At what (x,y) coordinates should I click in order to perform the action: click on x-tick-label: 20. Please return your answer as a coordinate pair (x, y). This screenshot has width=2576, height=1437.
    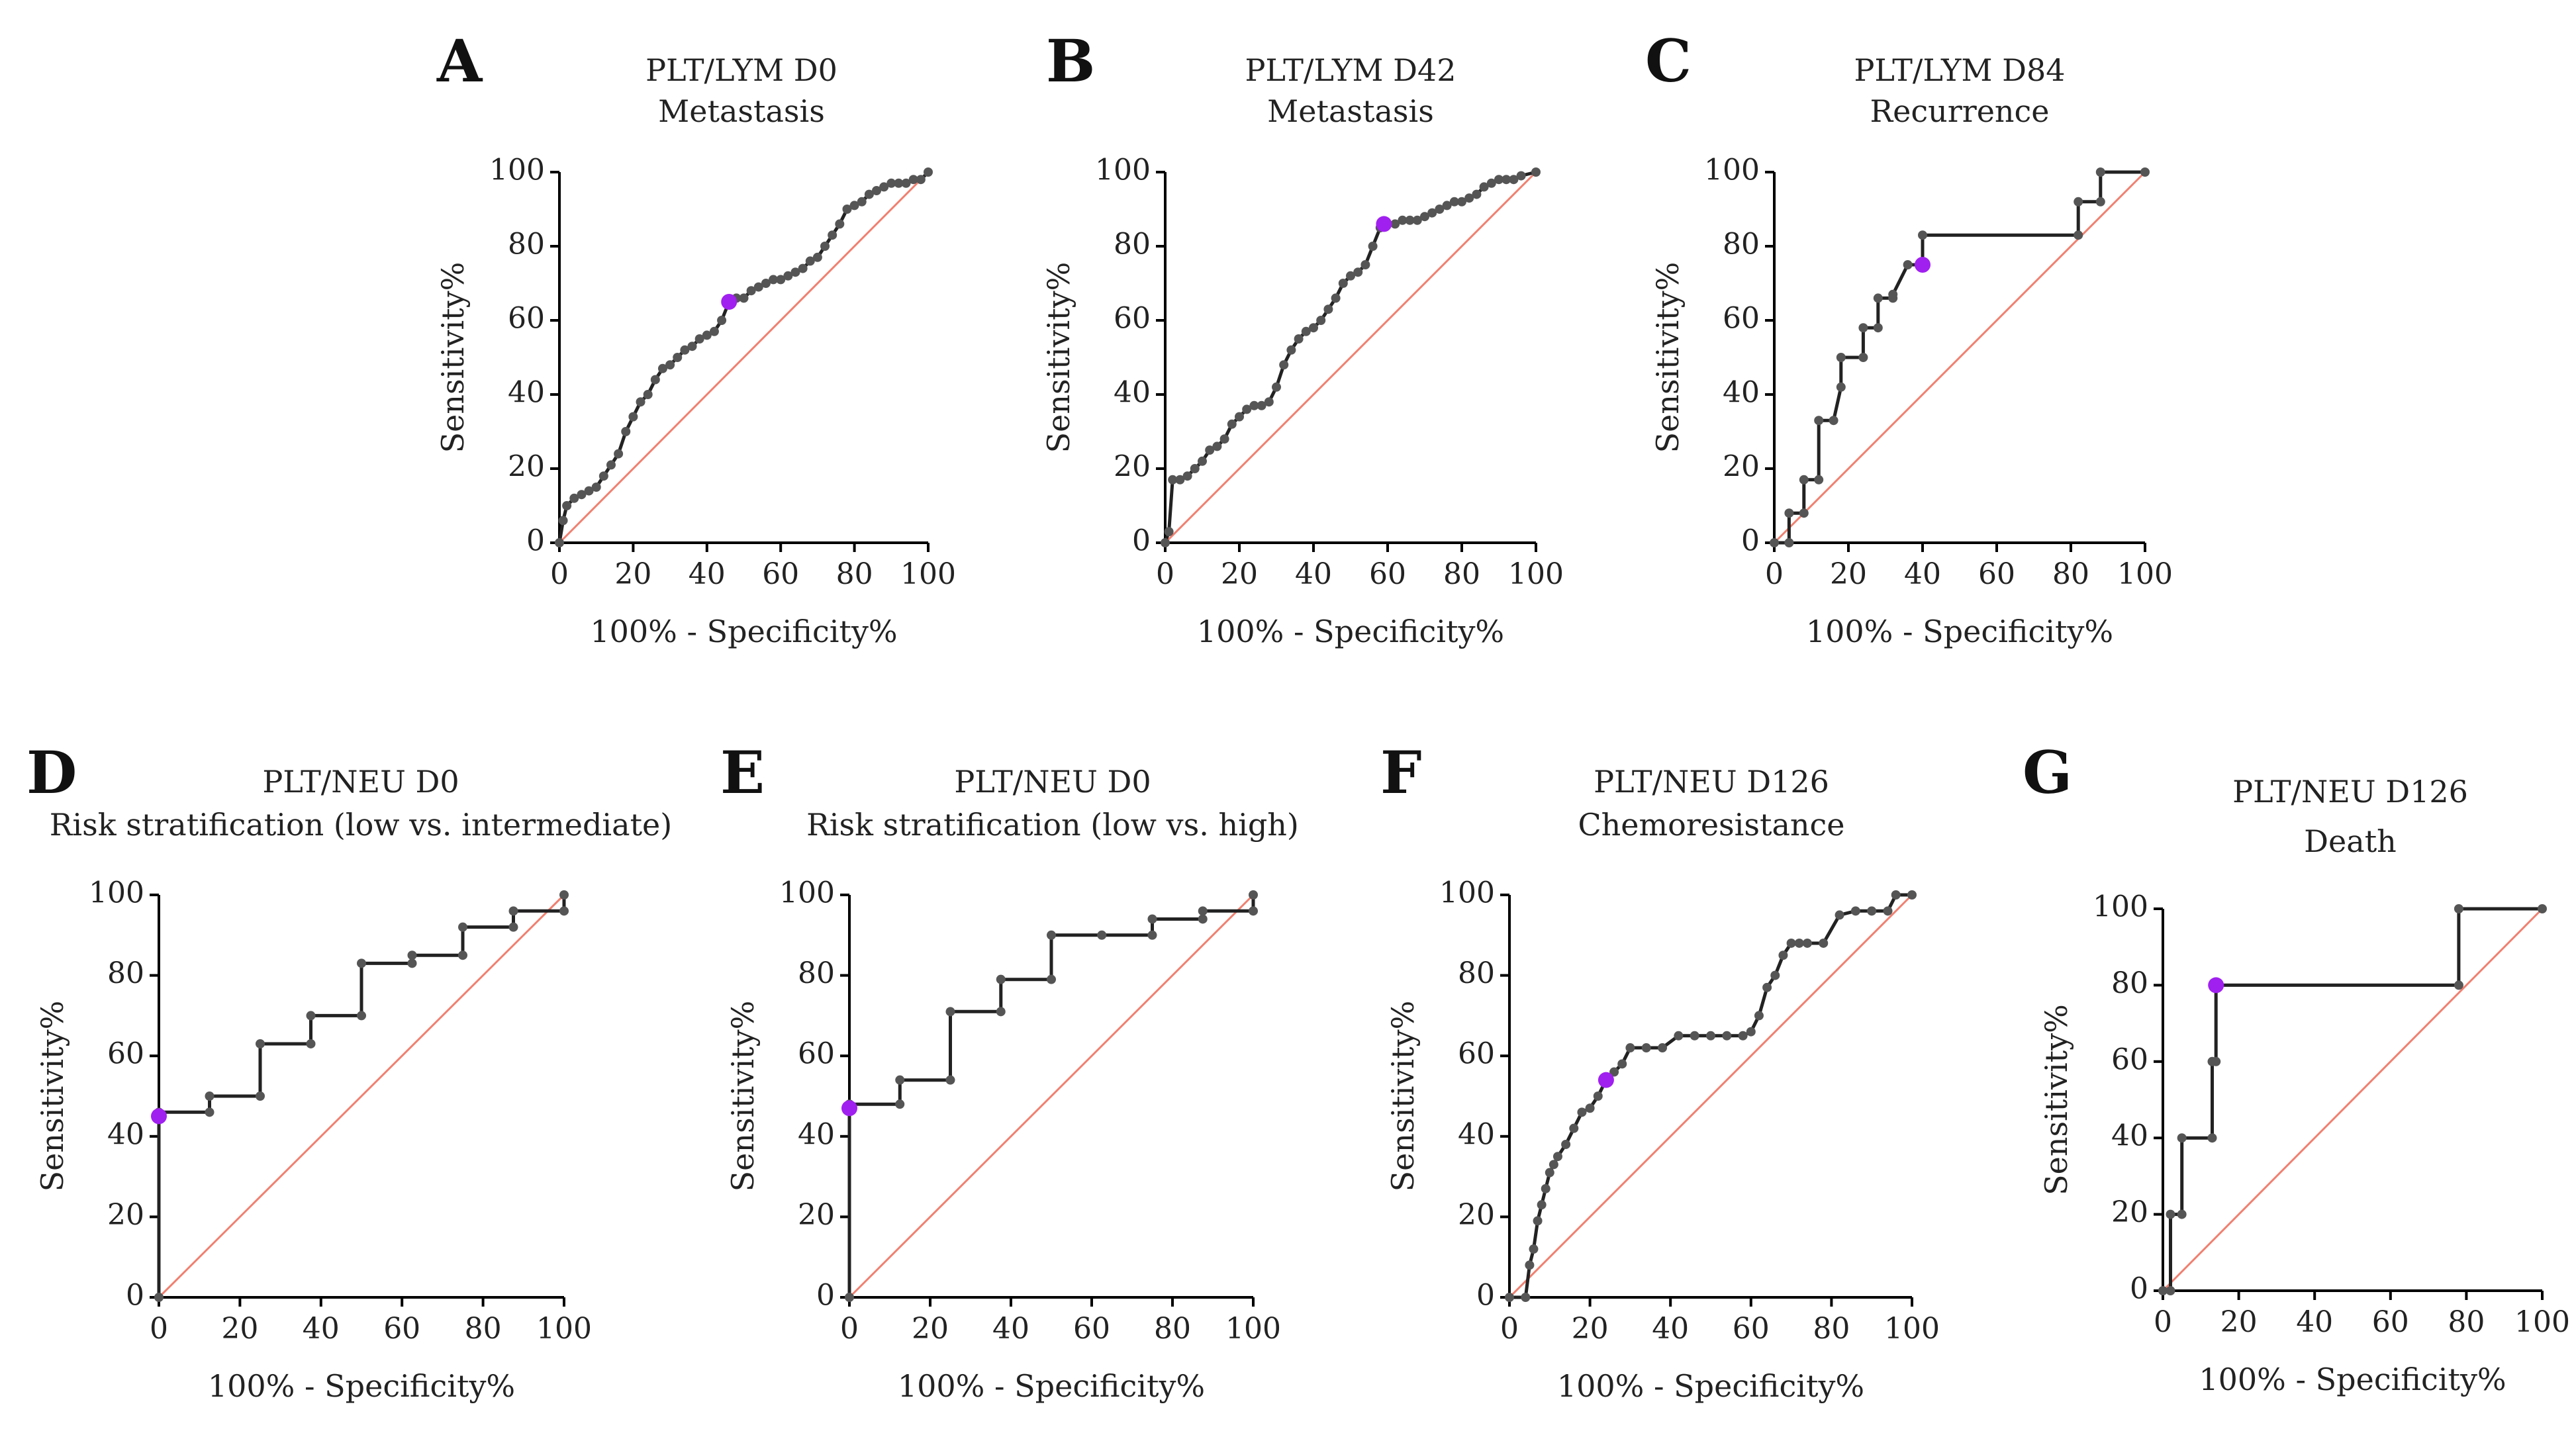
    Looking at the image, I should click on (239, 1329).